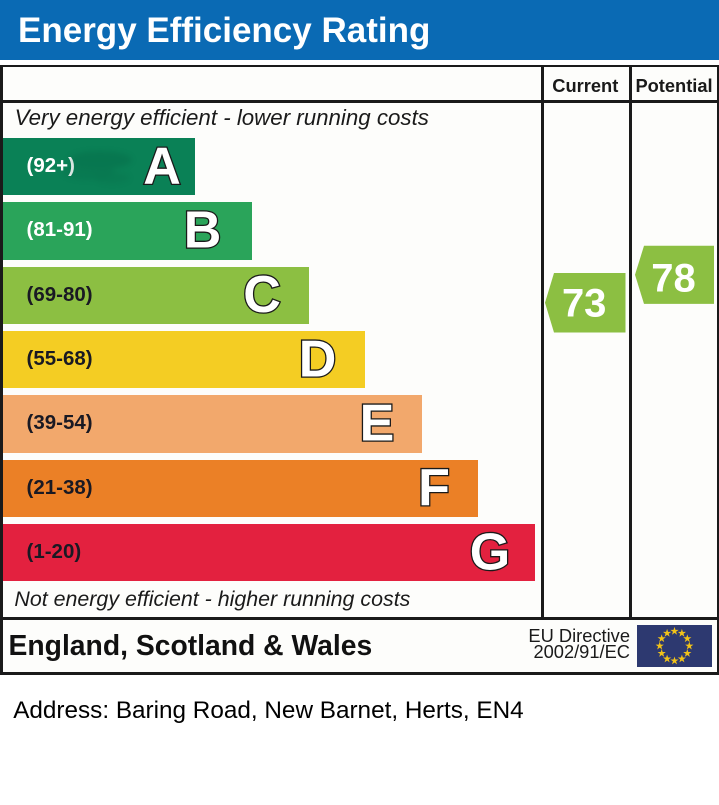  Describe the element at coordinates (318, 359) in the screenshot. I see `svg-text: D` at that location.